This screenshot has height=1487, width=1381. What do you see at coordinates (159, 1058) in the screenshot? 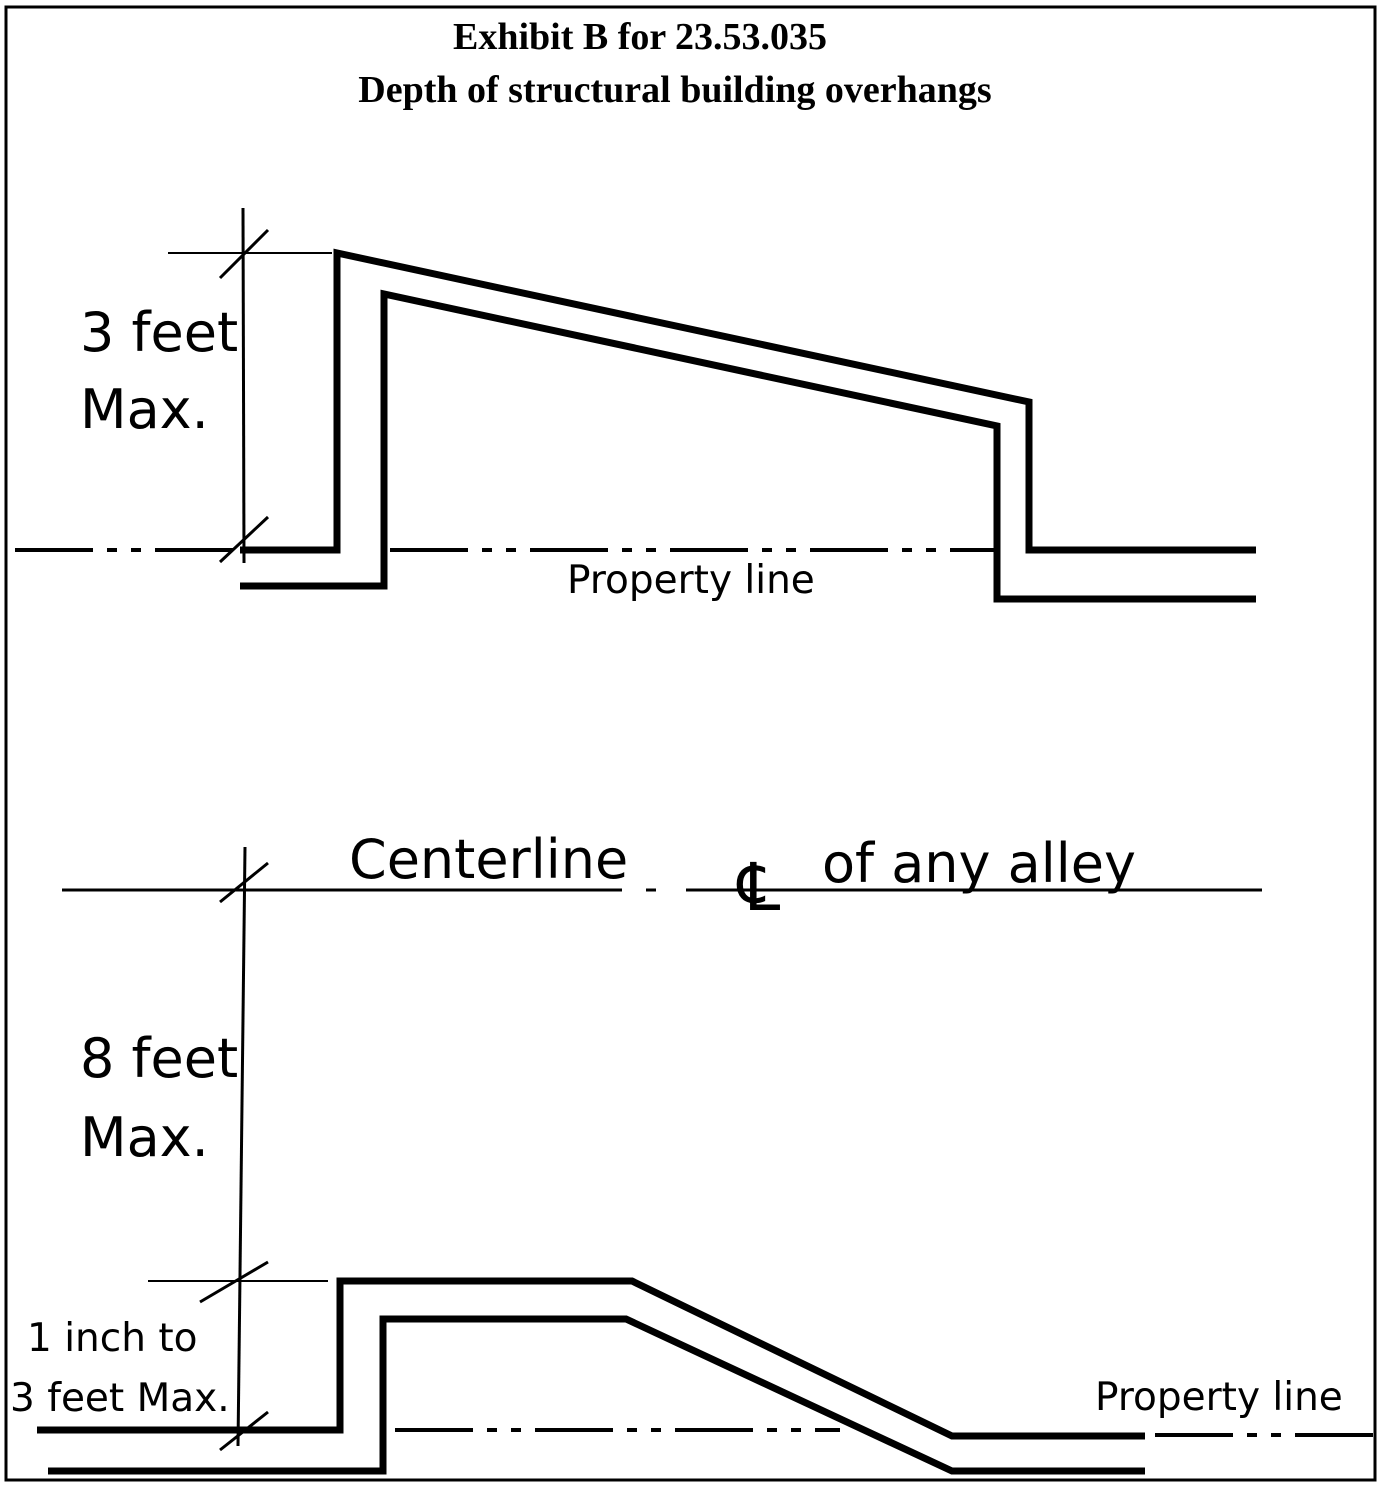
I see `alley-dimension-label-1: 8 feet` at bounding box center [159, 1058].